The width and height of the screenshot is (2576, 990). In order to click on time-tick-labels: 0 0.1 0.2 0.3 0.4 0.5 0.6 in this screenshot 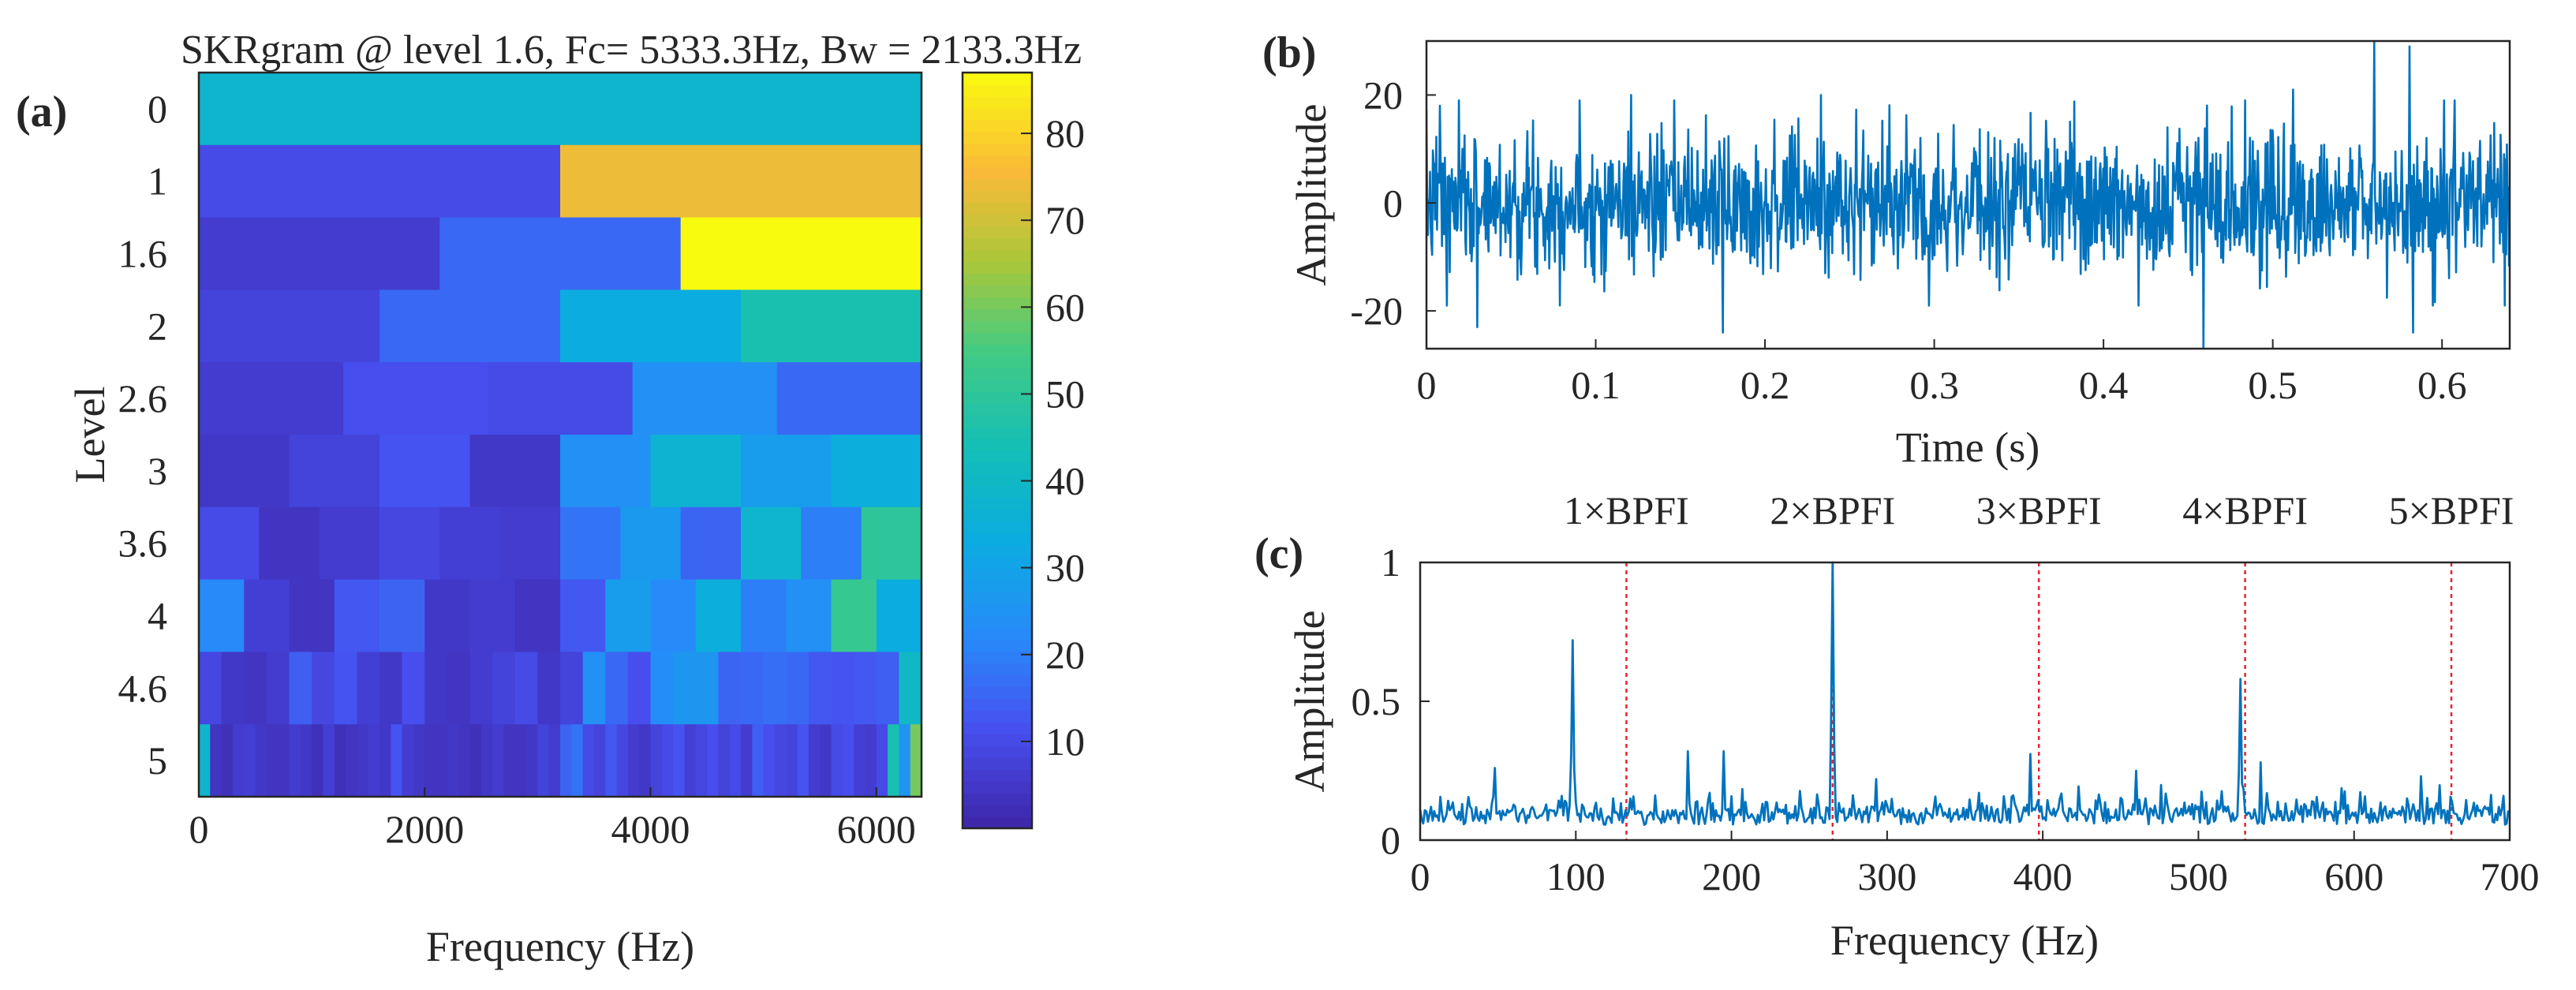, I will do `click(1941, 373)`.